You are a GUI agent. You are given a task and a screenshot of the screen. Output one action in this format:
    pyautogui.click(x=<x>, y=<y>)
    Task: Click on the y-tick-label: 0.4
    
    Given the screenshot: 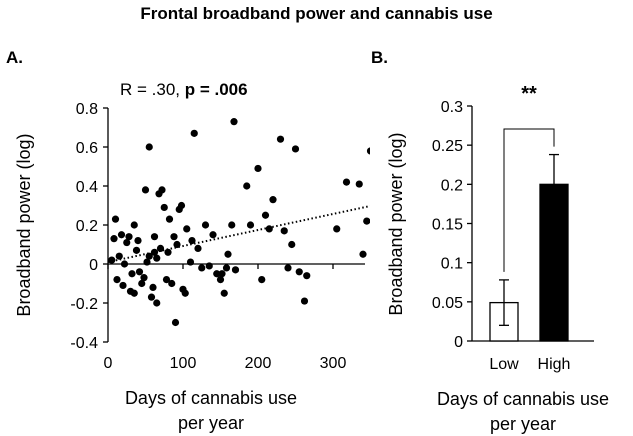 What is the action you would take?
    pyautogui.click(x=87, y=187)
    